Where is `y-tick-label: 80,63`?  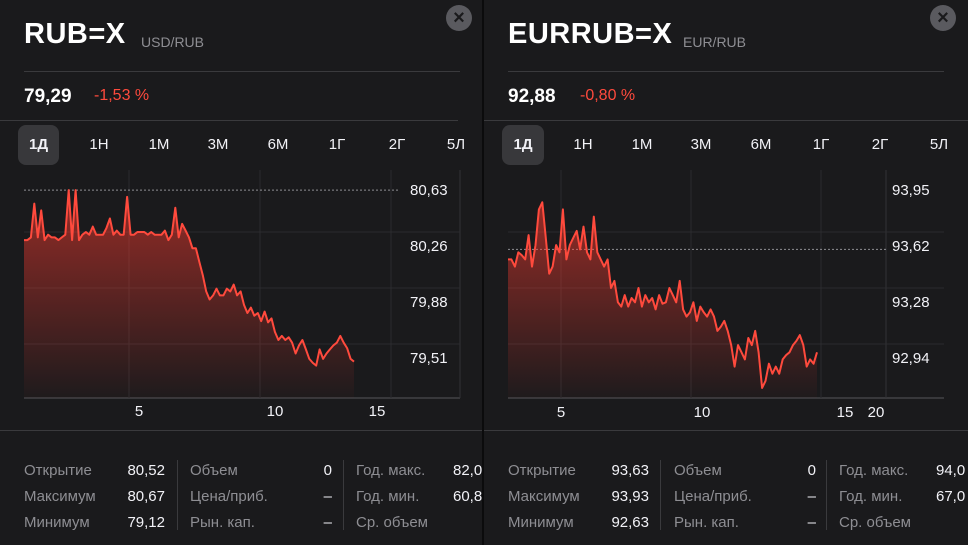 y-tick-label: 80,63 is located at coordinates (429, 190).